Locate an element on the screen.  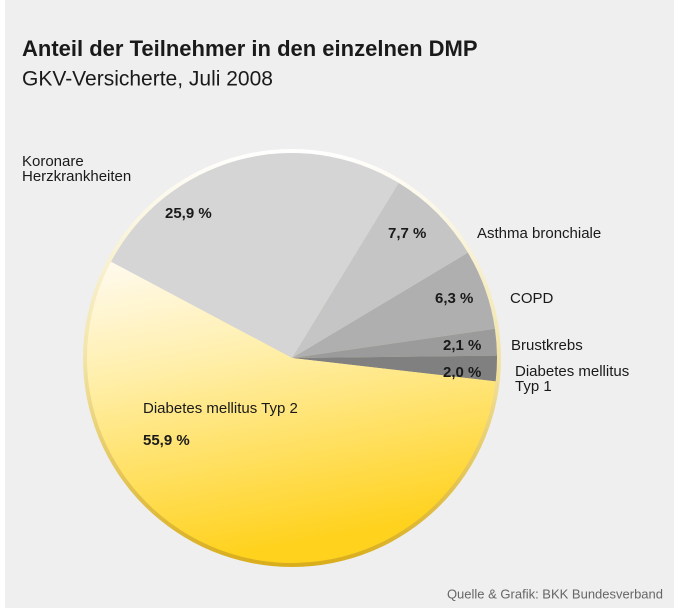
category-label: Asthma bronchiale is located at coordinates (539, 233).